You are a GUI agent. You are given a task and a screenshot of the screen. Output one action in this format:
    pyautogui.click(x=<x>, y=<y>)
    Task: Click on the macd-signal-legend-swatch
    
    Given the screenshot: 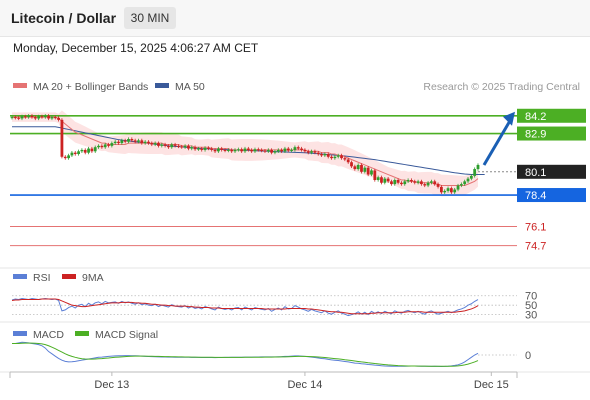 What is the action you would take?
    pyautogui.click(x=82, y=333)
    